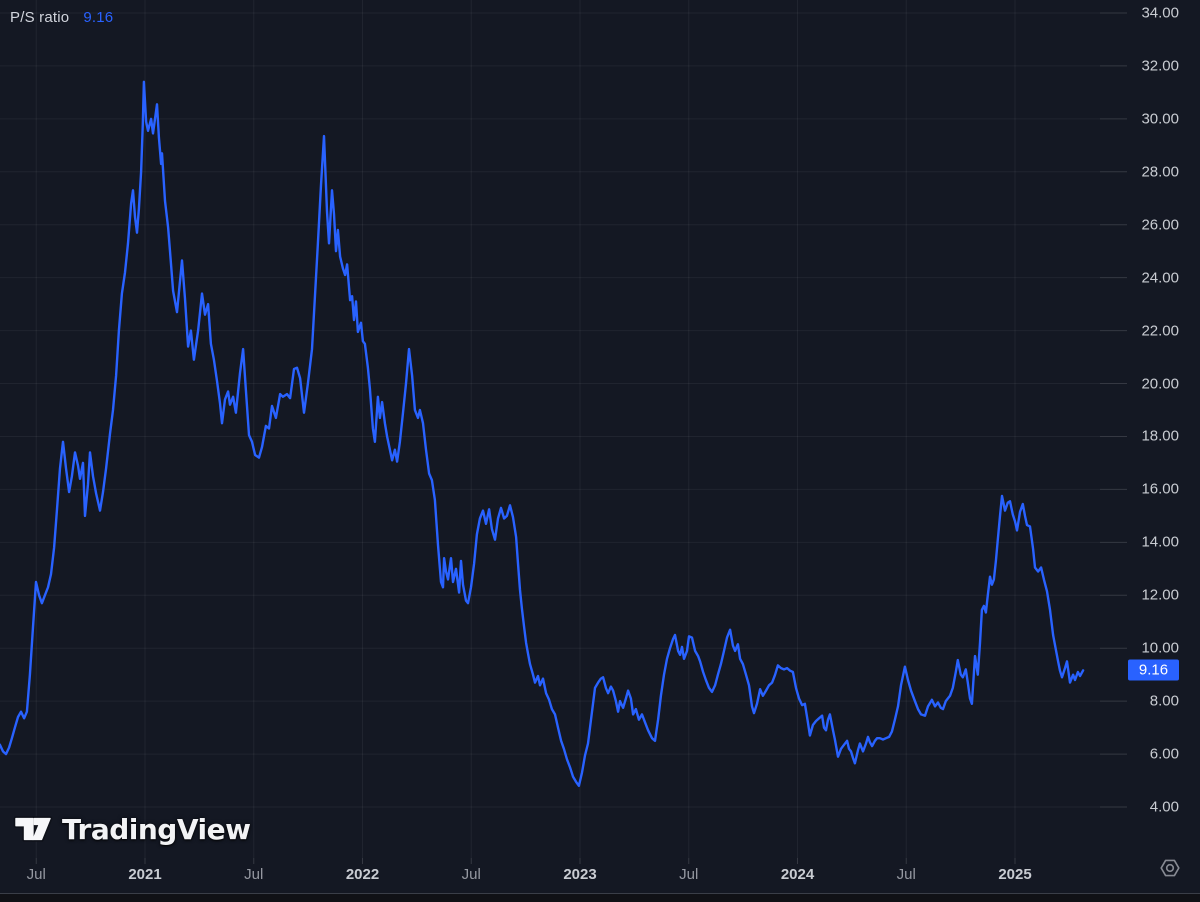 Image resolution: width=1200 pixels, height=902 pixels. Describe the element at coordinates (1160, 489) in the screenshot. I see `price-tick-label: 16.00` at that location.